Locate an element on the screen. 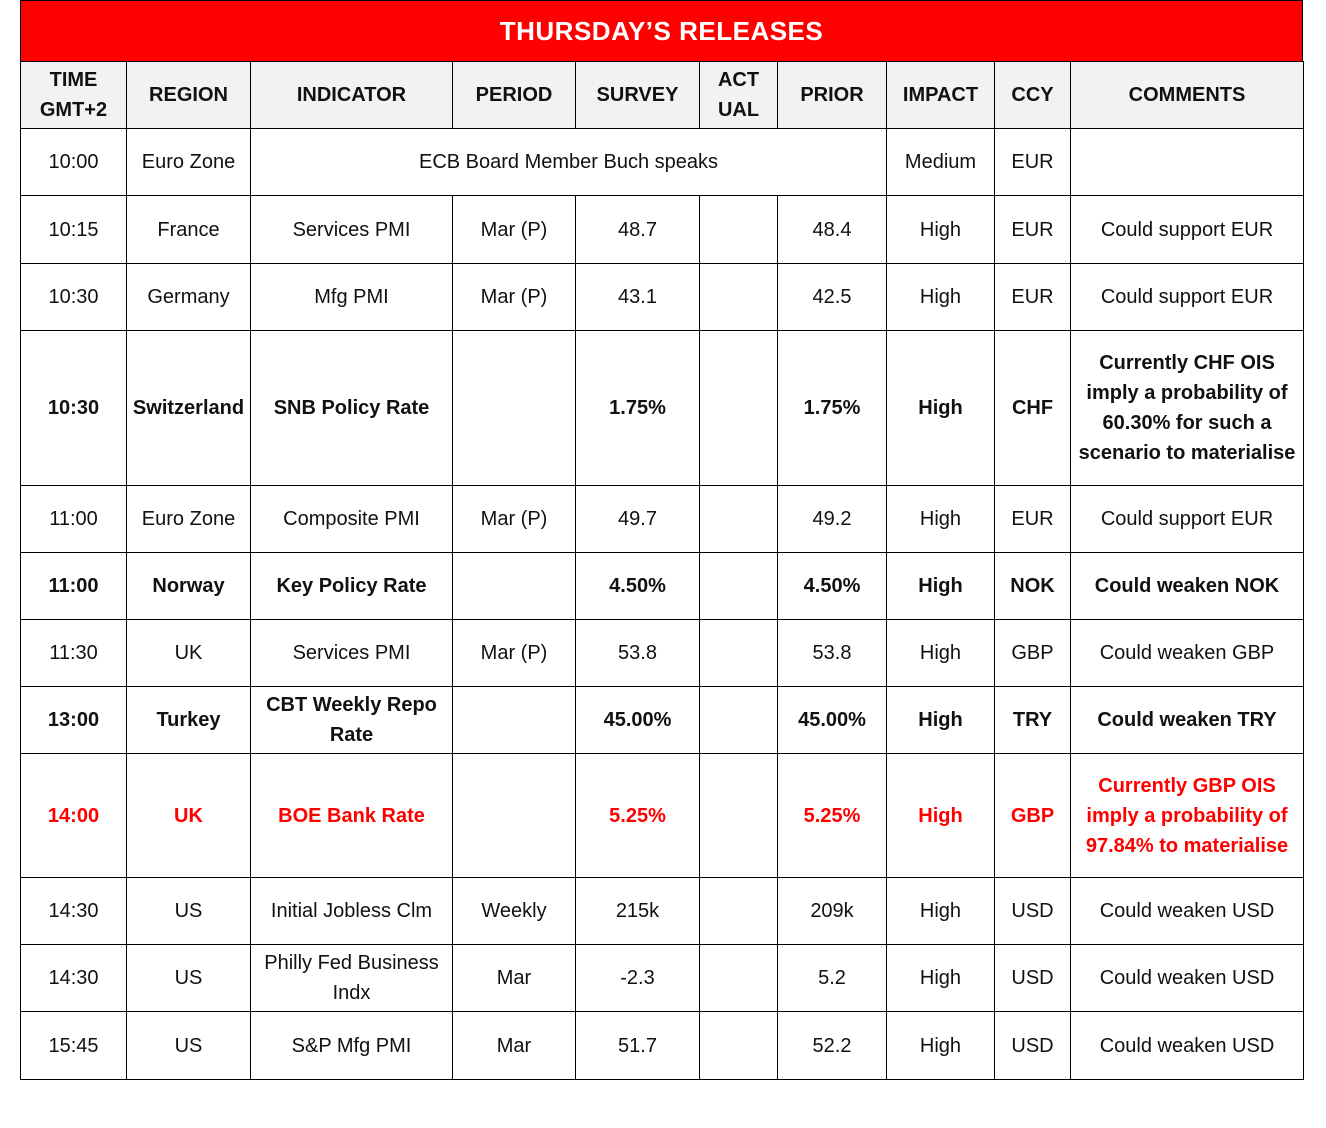  cell-indicator: S&P Mfg PMI is located at coordinates (351, 1045).